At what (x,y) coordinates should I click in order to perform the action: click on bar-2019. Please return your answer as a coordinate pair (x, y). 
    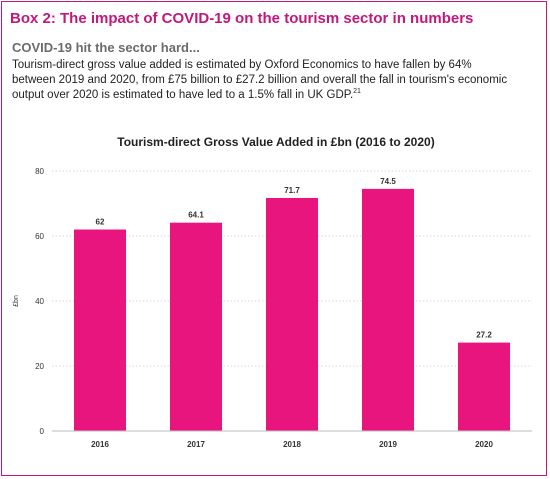
    Looking at the image, I should click on (388, 309).